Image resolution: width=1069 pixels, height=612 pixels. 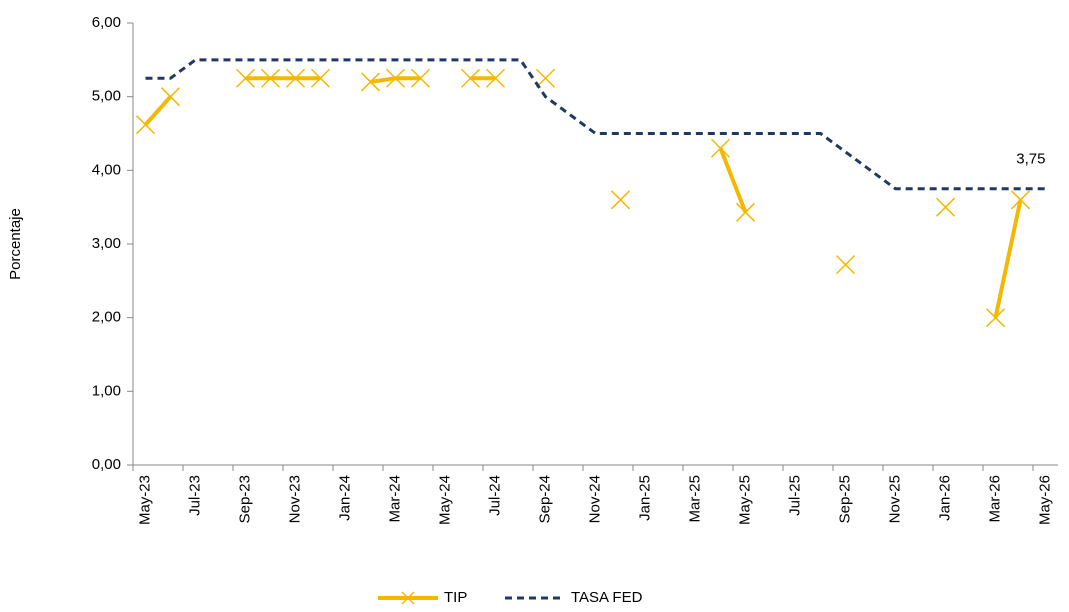 I want to click on x-tick-label: Mar-24, so click(x=394, y=499).